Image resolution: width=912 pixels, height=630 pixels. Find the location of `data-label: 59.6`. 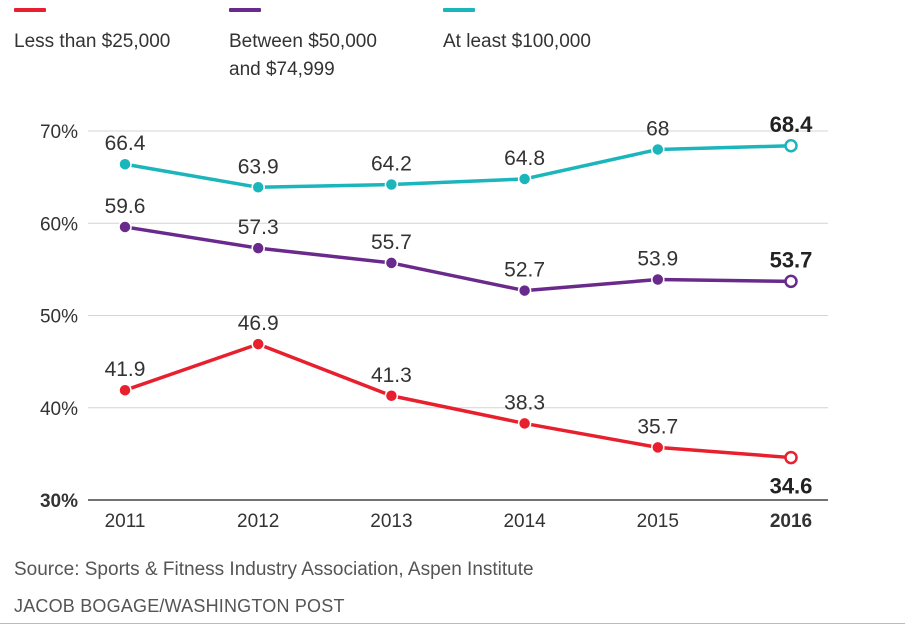

data-label: 59.6 is located at coordinates (125, 206).